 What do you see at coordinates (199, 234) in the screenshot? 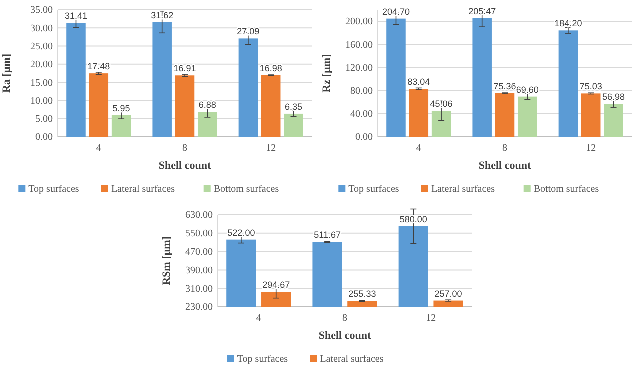
I see `y-tick-label: 550.00` at bounding box center [199, 234].